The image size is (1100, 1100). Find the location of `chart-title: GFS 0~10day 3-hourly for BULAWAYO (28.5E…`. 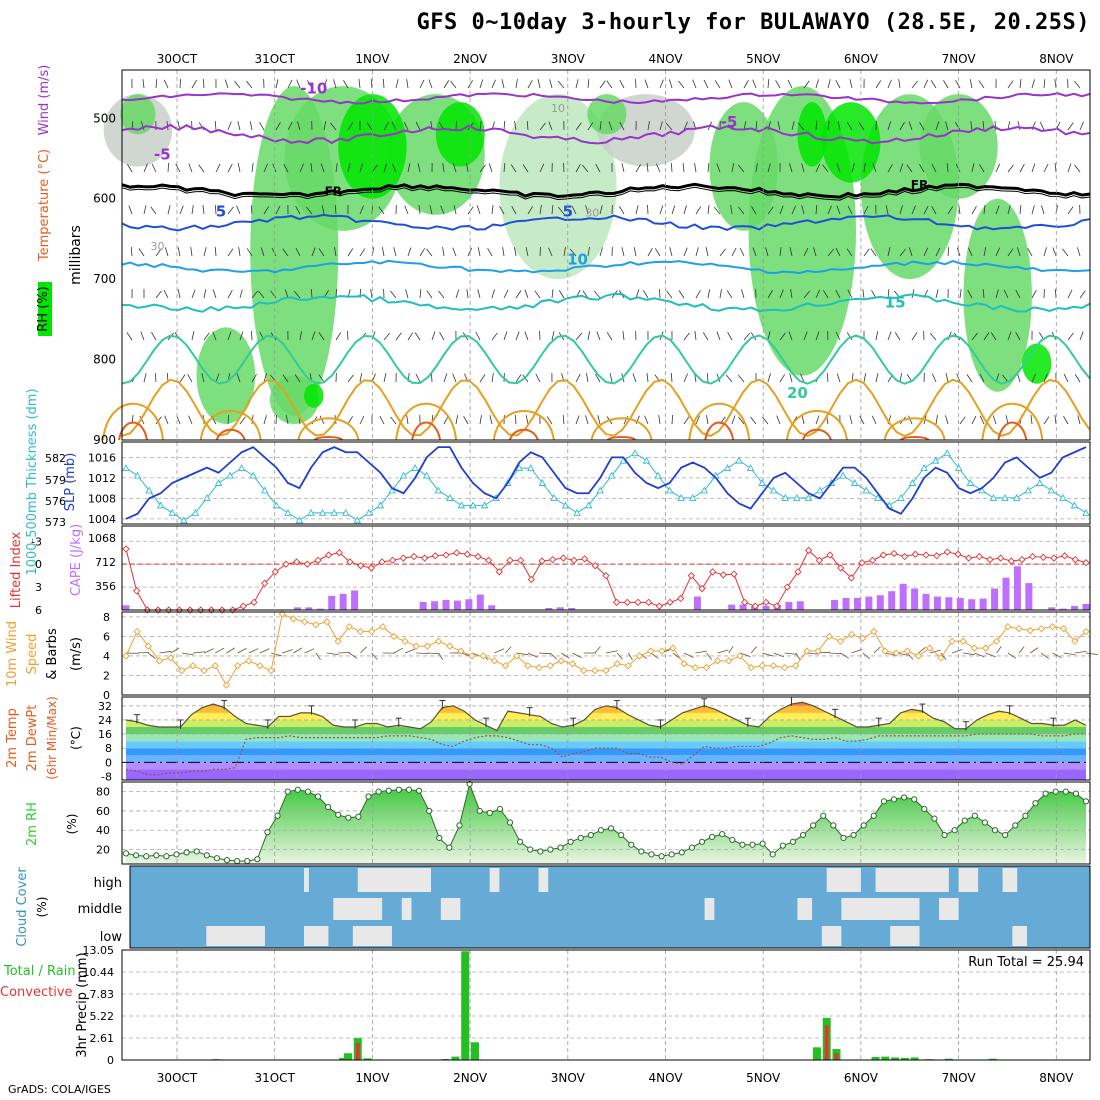

chart-title: GFS 0~10day 3-hourly for BULAWAYO (28.5E… is located at coordinates (753, 22).